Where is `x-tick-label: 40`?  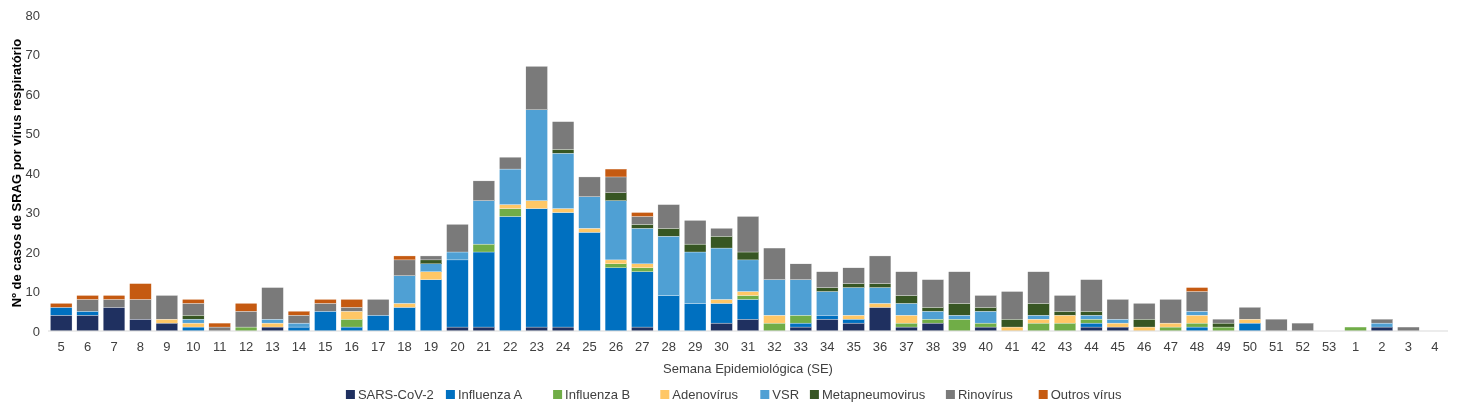 x-tick-label: 40 is located at coordinates (985, 346).